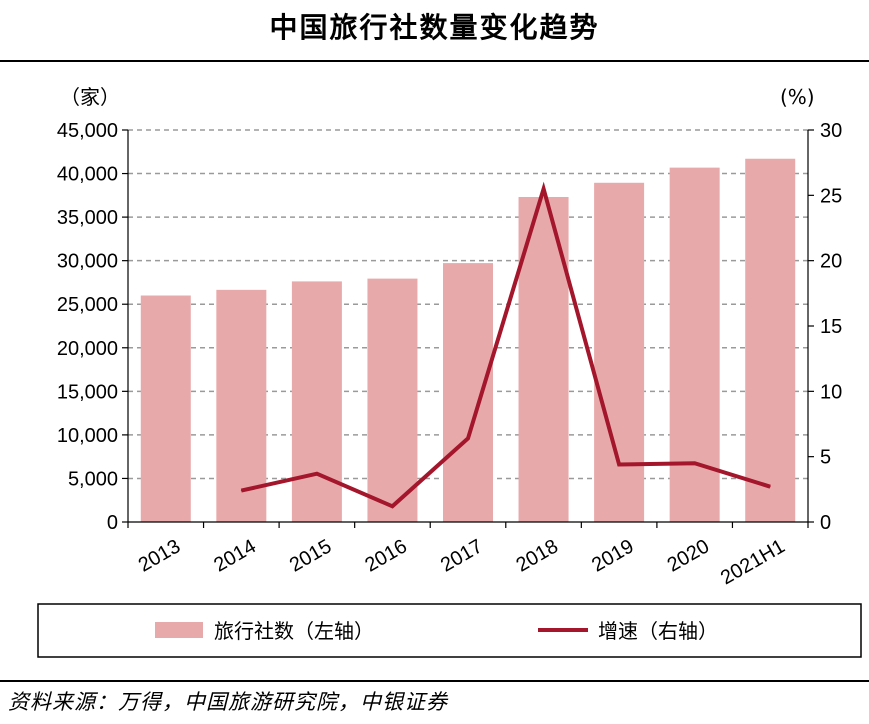 This screenshot has width=869, height=724. What do you see at coordinates (179, 630) in the screenshot?
I see `legend-bar-swatch` at bounding box center [179, 630].